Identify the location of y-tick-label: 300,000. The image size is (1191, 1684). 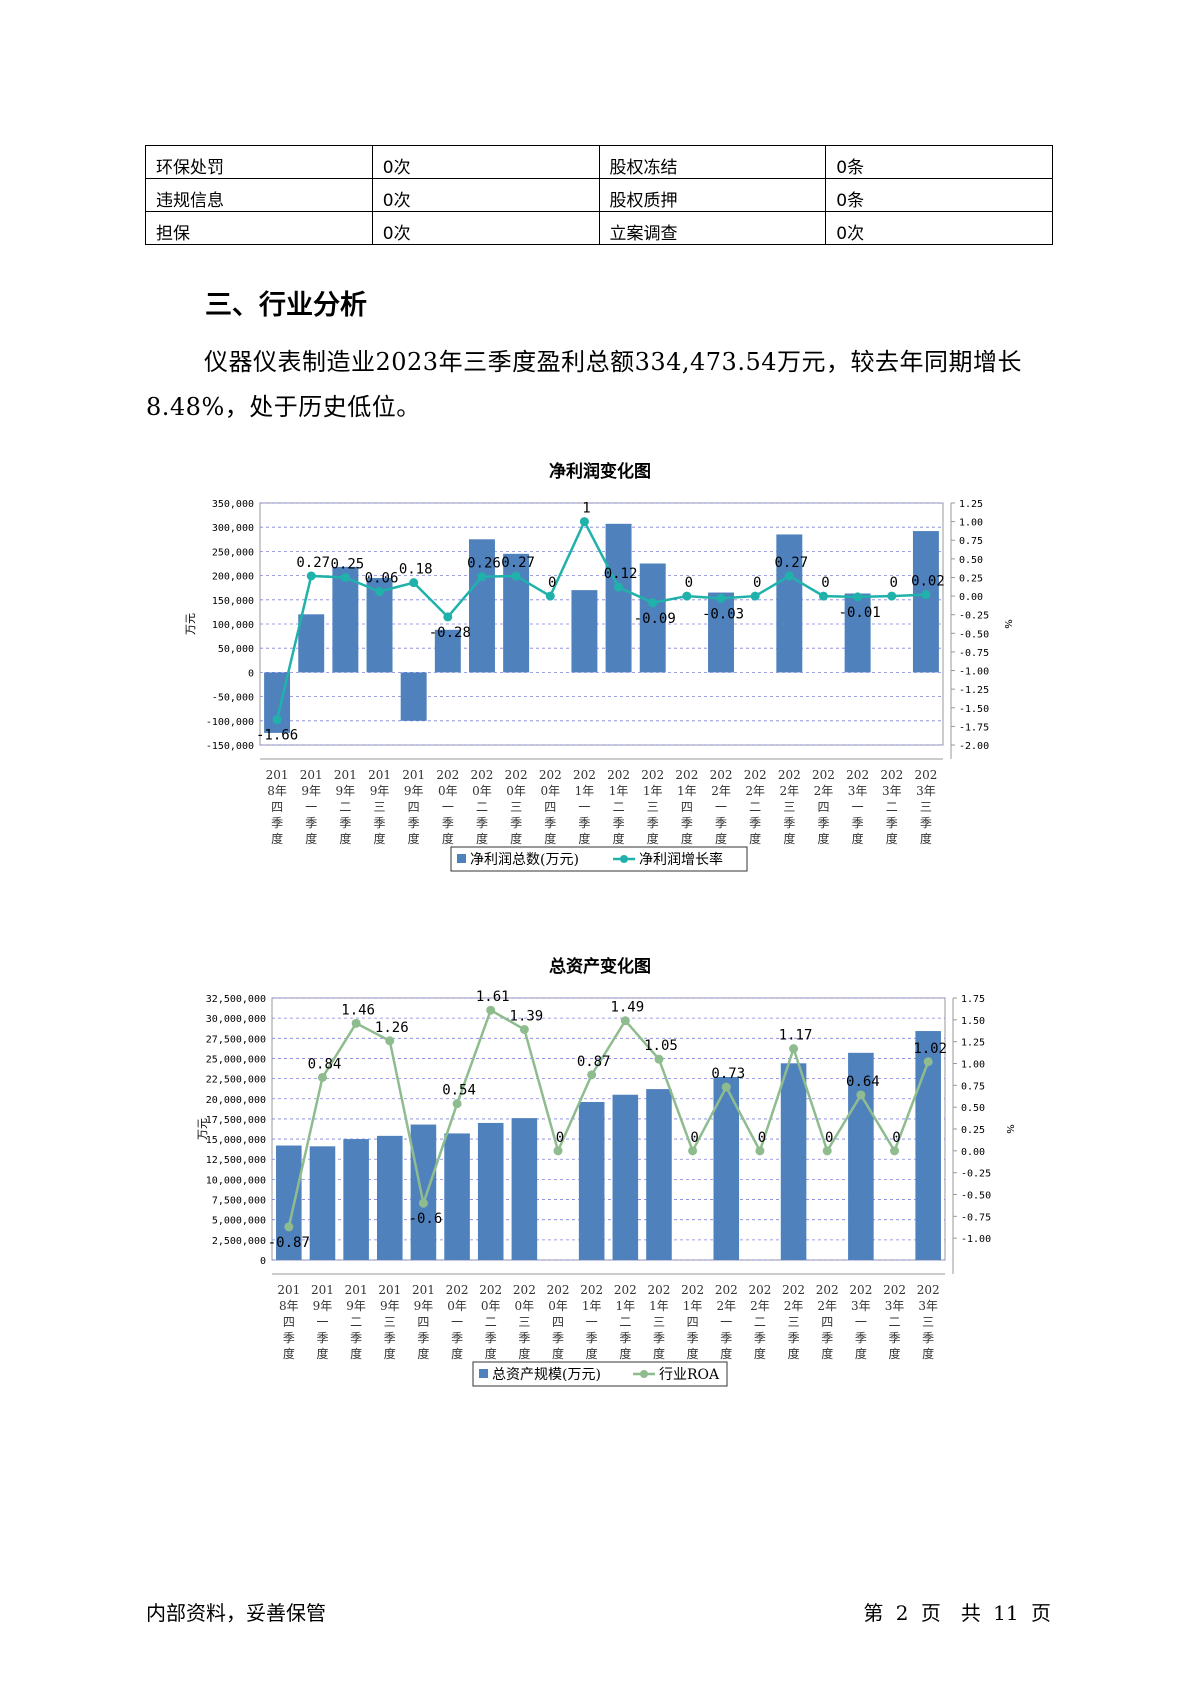
(233, 528).